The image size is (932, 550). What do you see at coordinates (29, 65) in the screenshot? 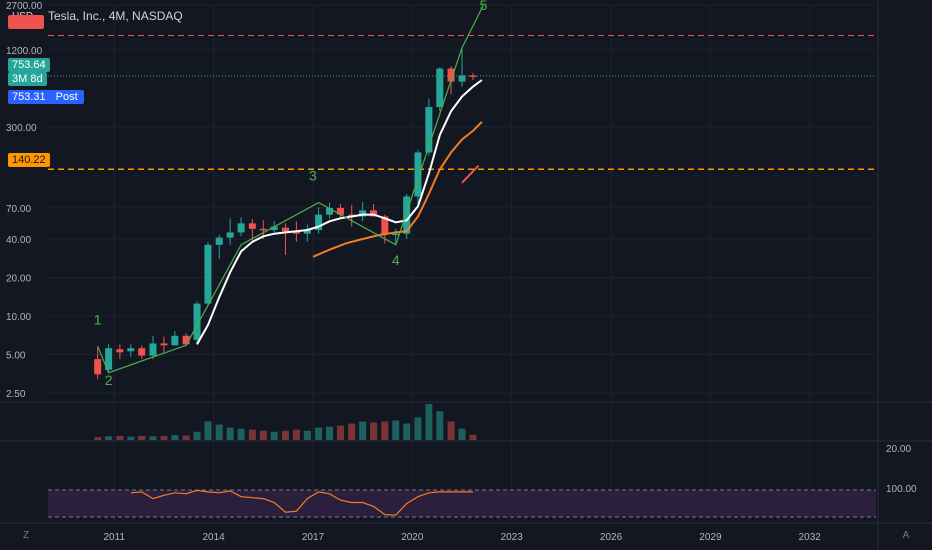
I see `current-price-label: 753.64` at bounding box center [29, 65].